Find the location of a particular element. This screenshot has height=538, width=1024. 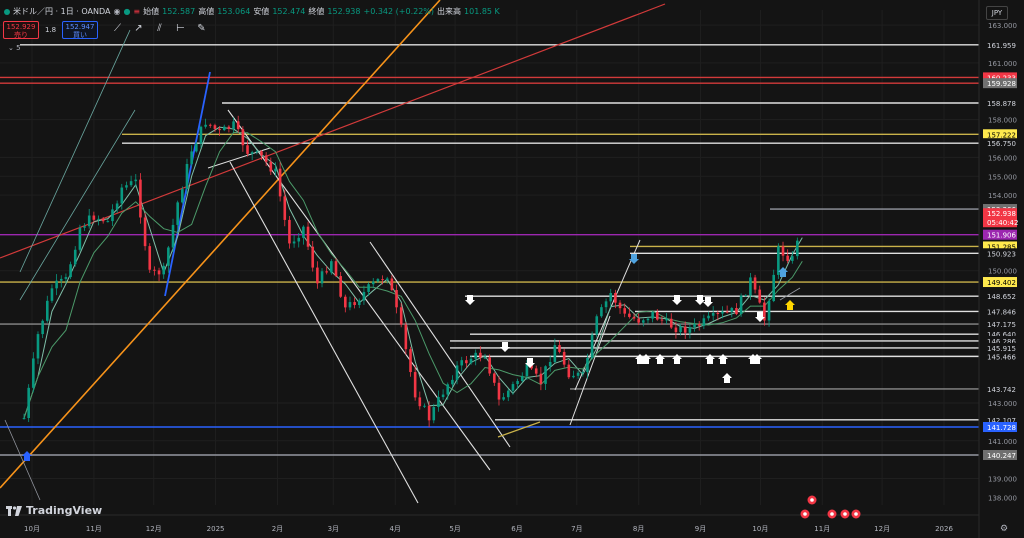

high-label: 高値 is located at coordinates (206, 11).